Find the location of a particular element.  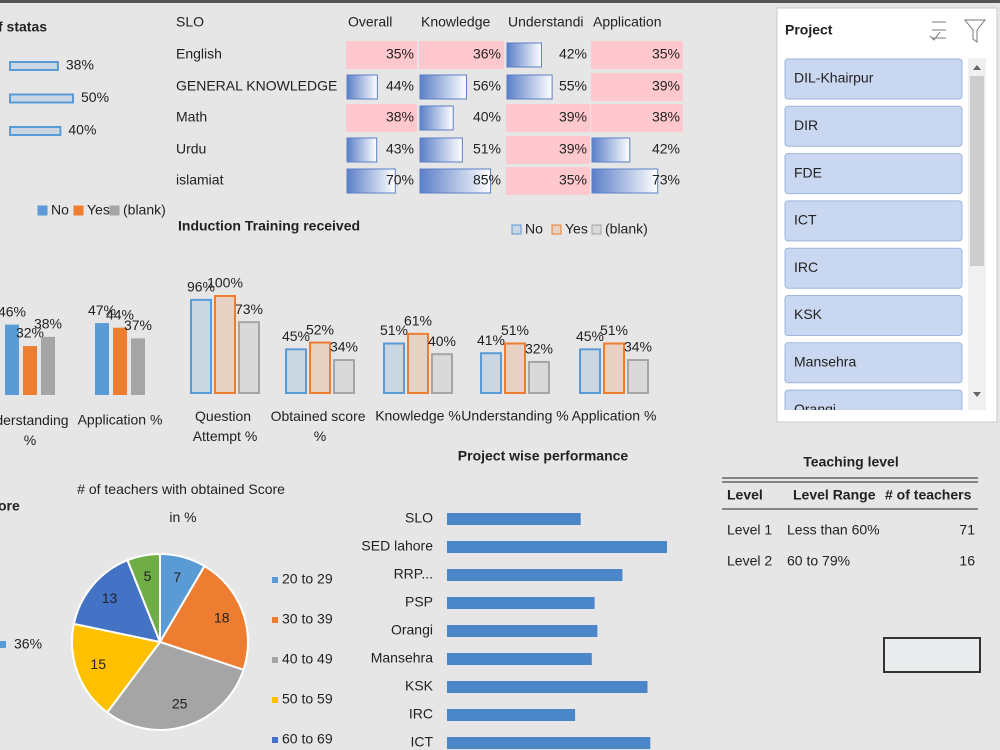

legend-label: 20 to 29 is located at coordinates (307, 579).